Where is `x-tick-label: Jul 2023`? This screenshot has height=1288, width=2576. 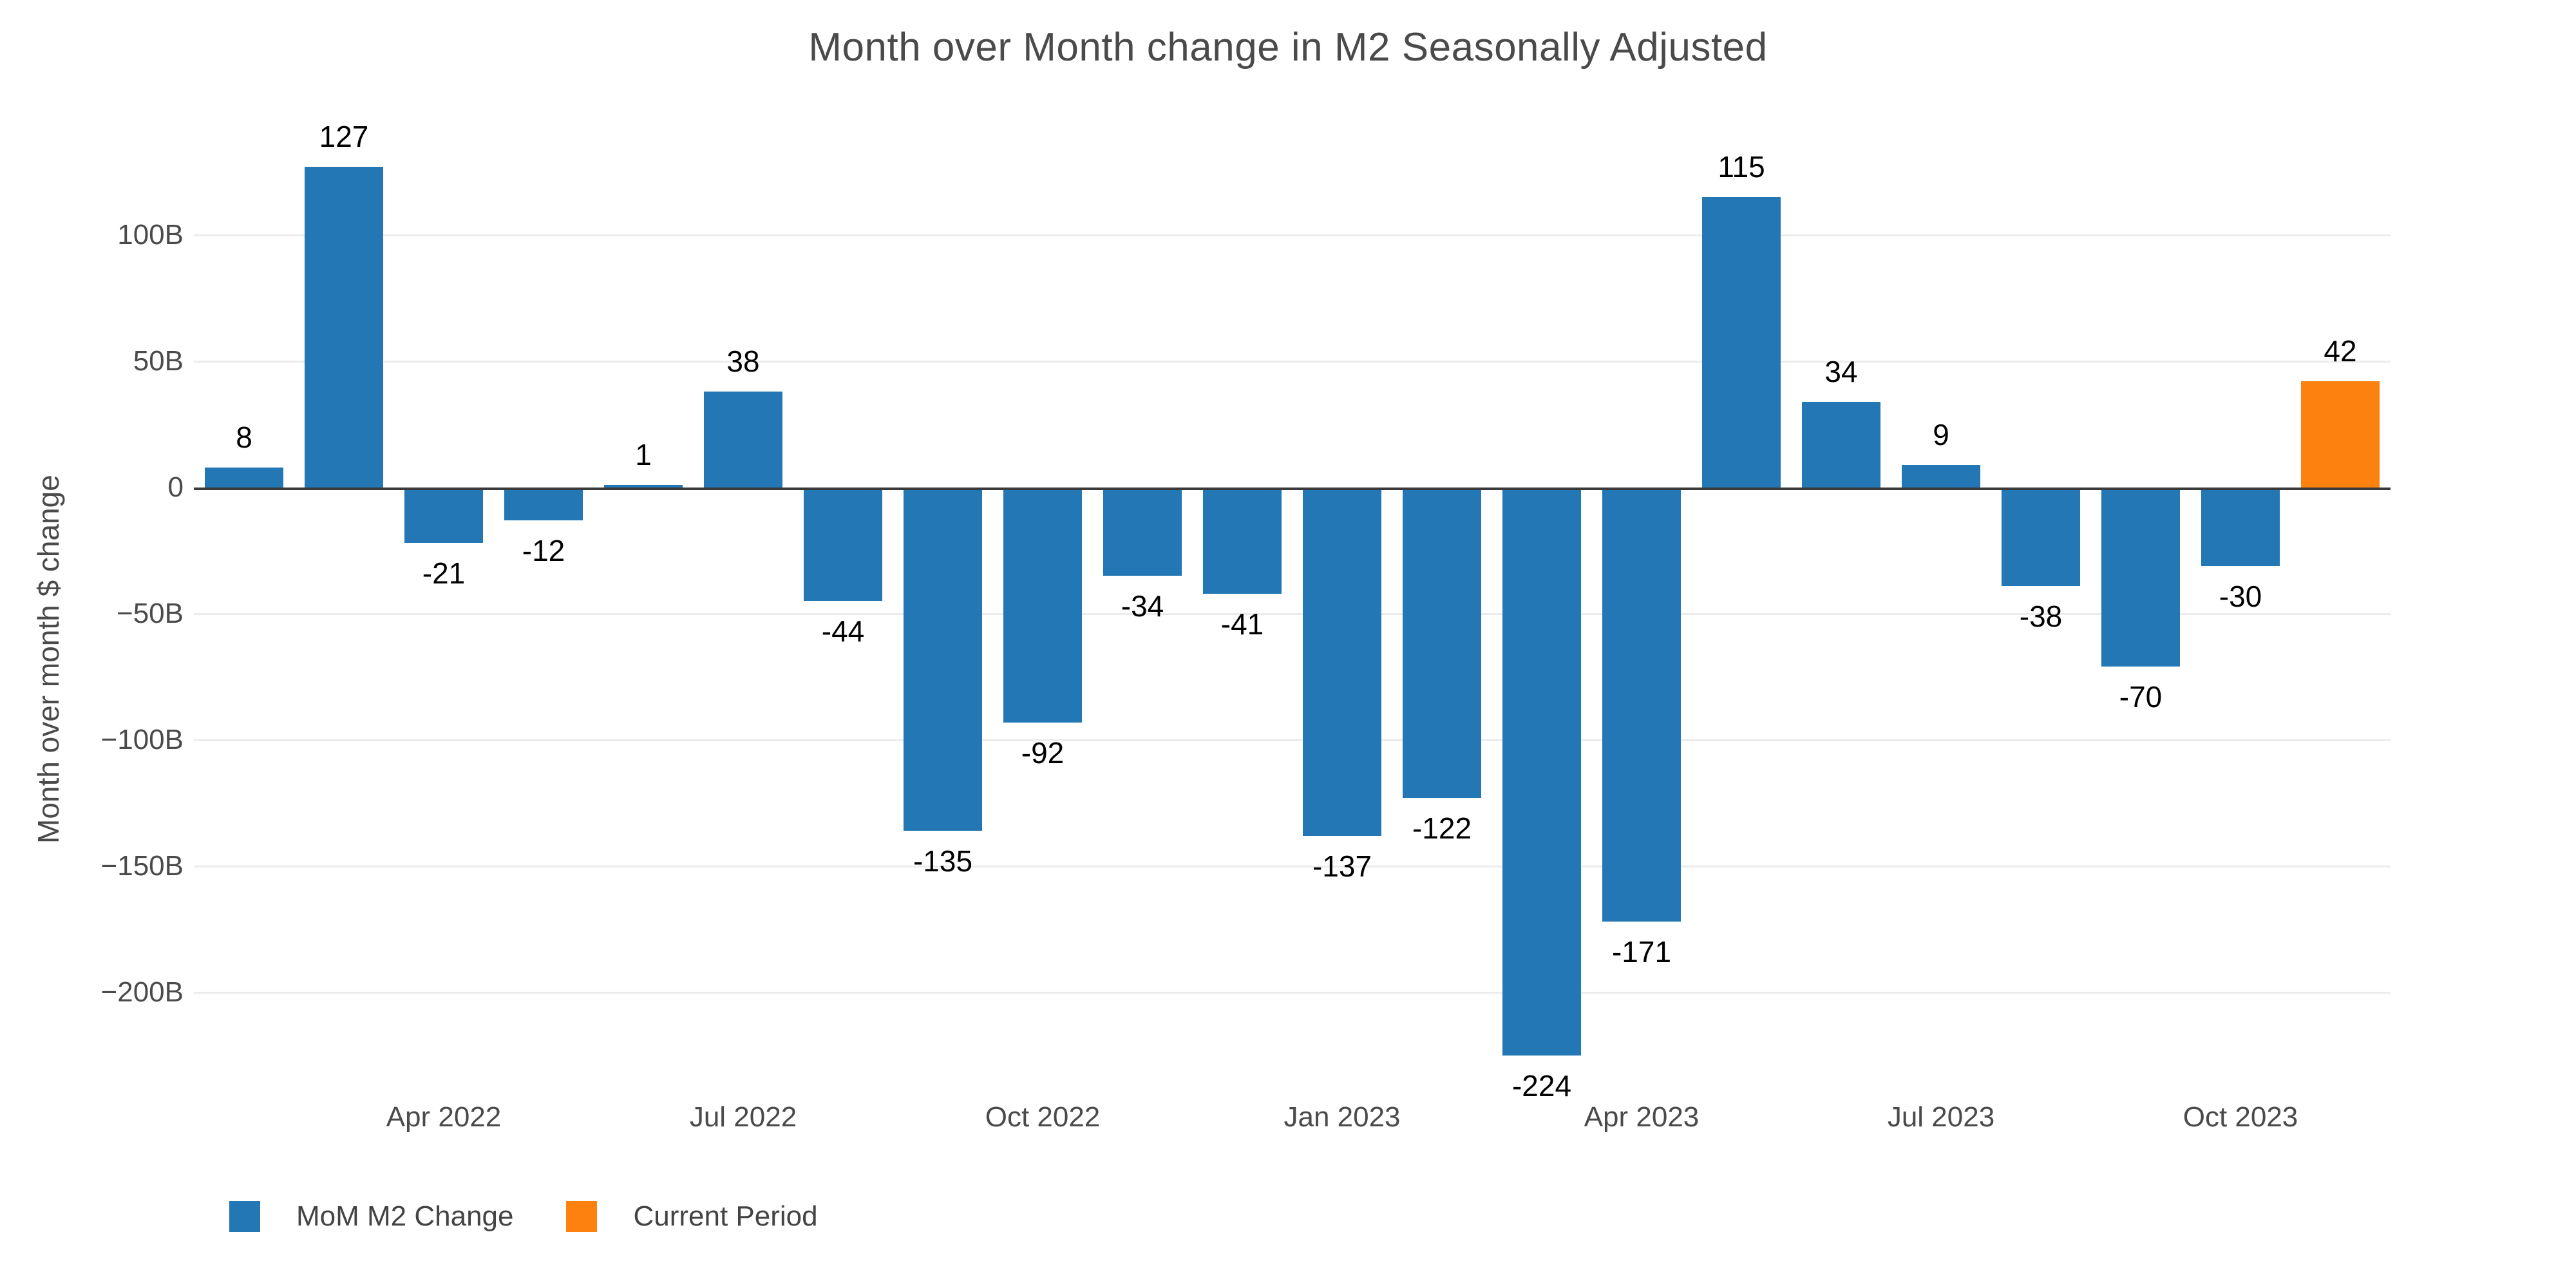
x-tick-label: Jul 2023 is located at coordinates (1941, 1117).